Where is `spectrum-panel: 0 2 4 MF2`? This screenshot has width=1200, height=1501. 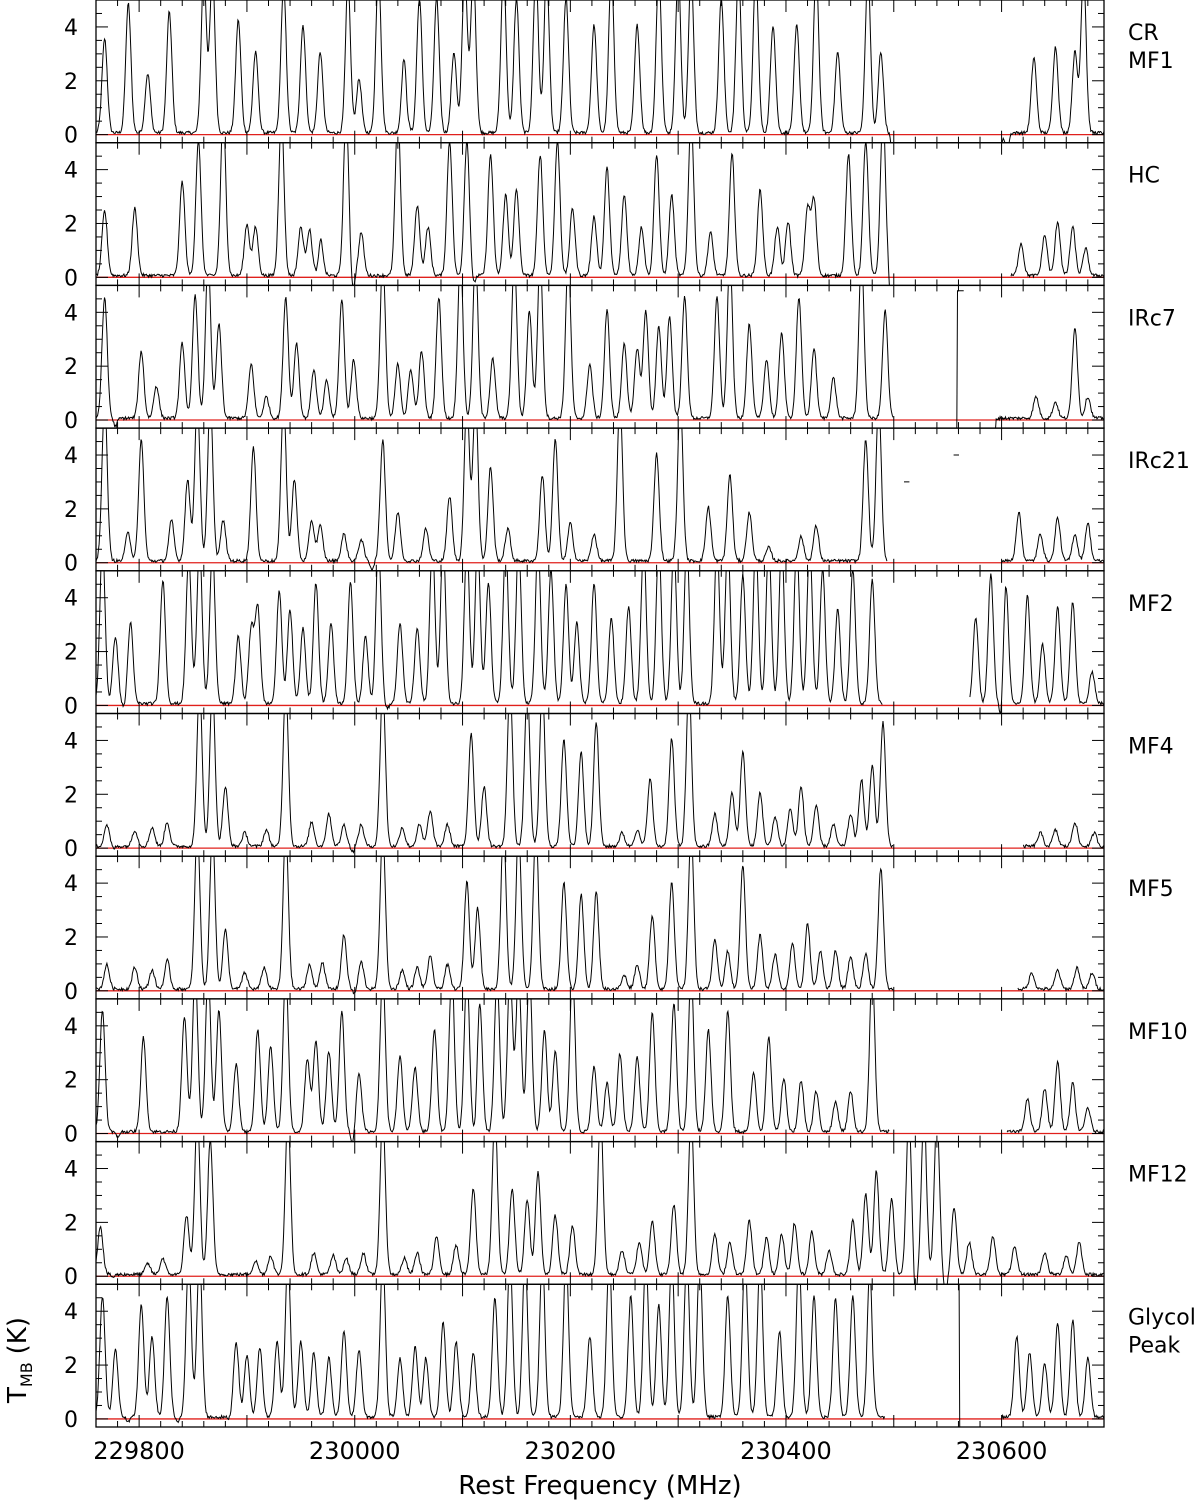
spectrum-panel: 0 2 4 MF2 is located at coordinates (619, 644).